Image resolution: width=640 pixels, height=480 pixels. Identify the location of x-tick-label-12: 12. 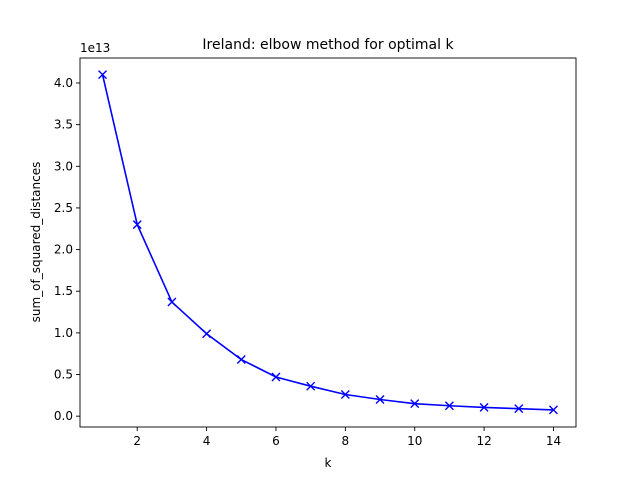
(483, 441).